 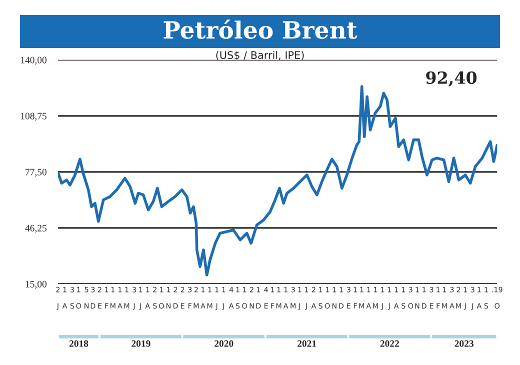 I want to click on chart-title: Petróleo Brent, so click(x=261, y=29).